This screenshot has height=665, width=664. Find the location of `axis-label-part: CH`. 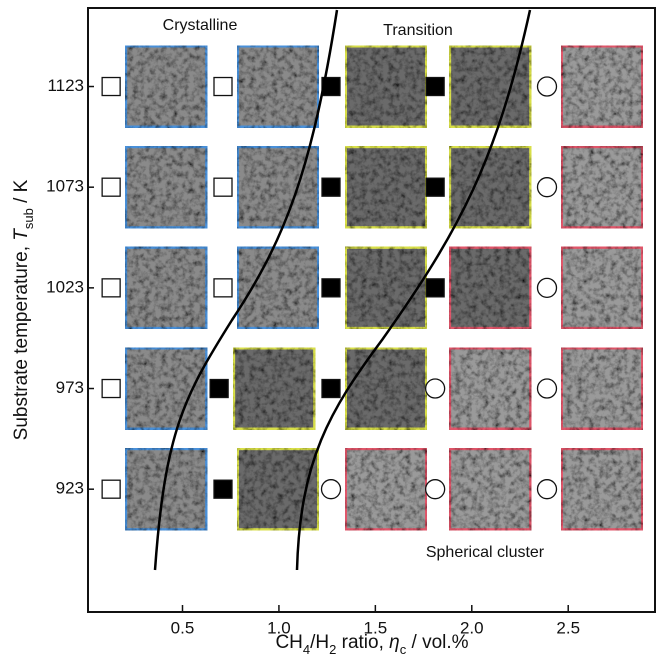

axis-label-part: CH is located at coordinates (288, 642).